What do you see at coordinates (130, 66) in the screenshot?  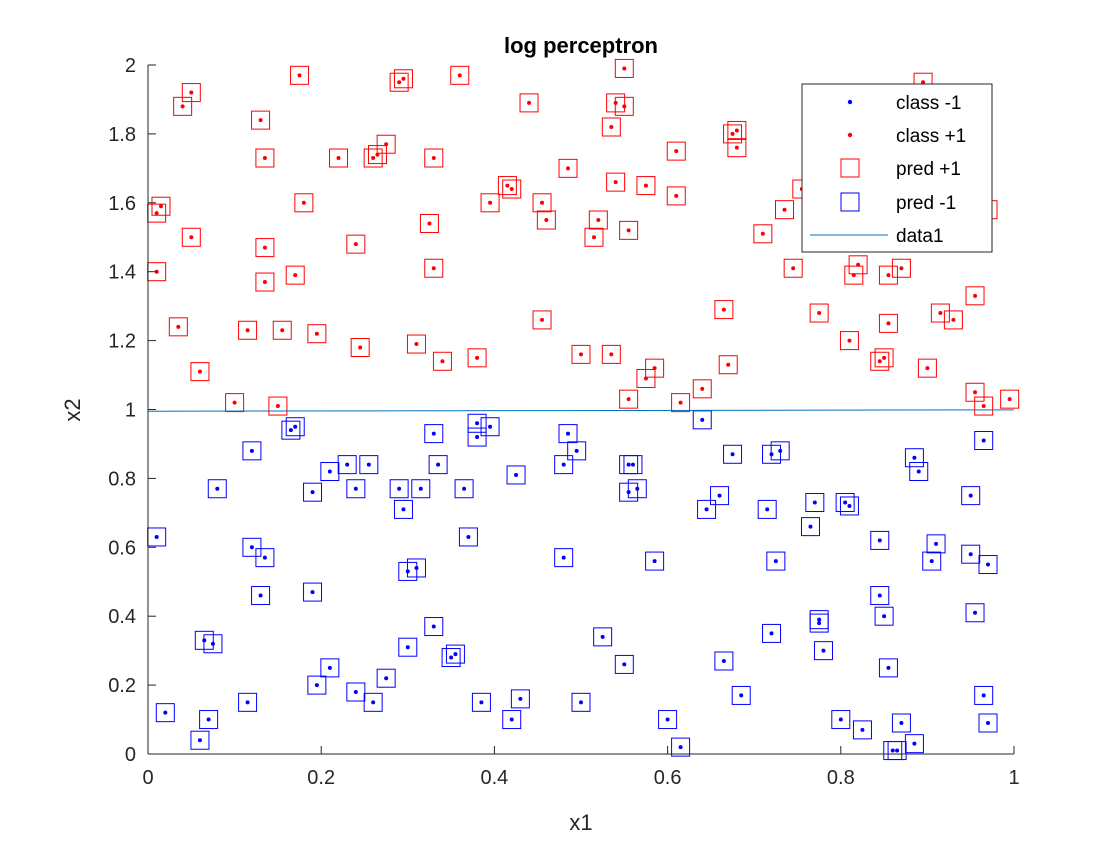 I see `y-tick-label: 2` at bounding box center [130, 66].